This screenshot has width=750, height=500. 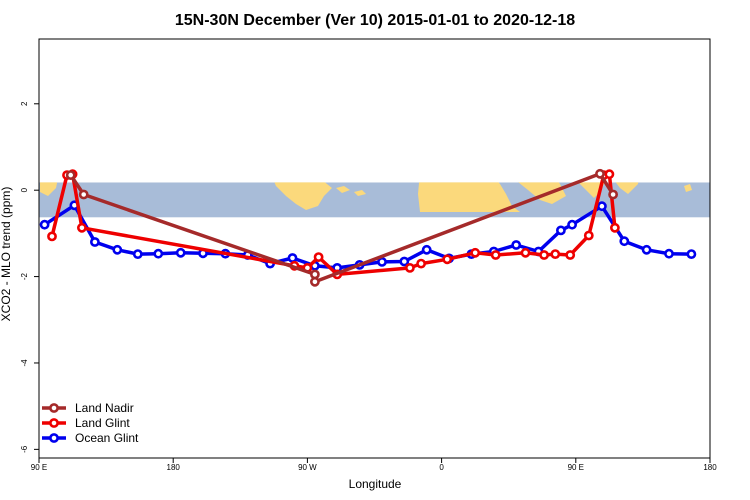 What do you see at coordinates (374, 465) in the screenshot?
I see `x-axis: 90 E 180 90 W 0 90 E 180` at bounding box center [374, 465].